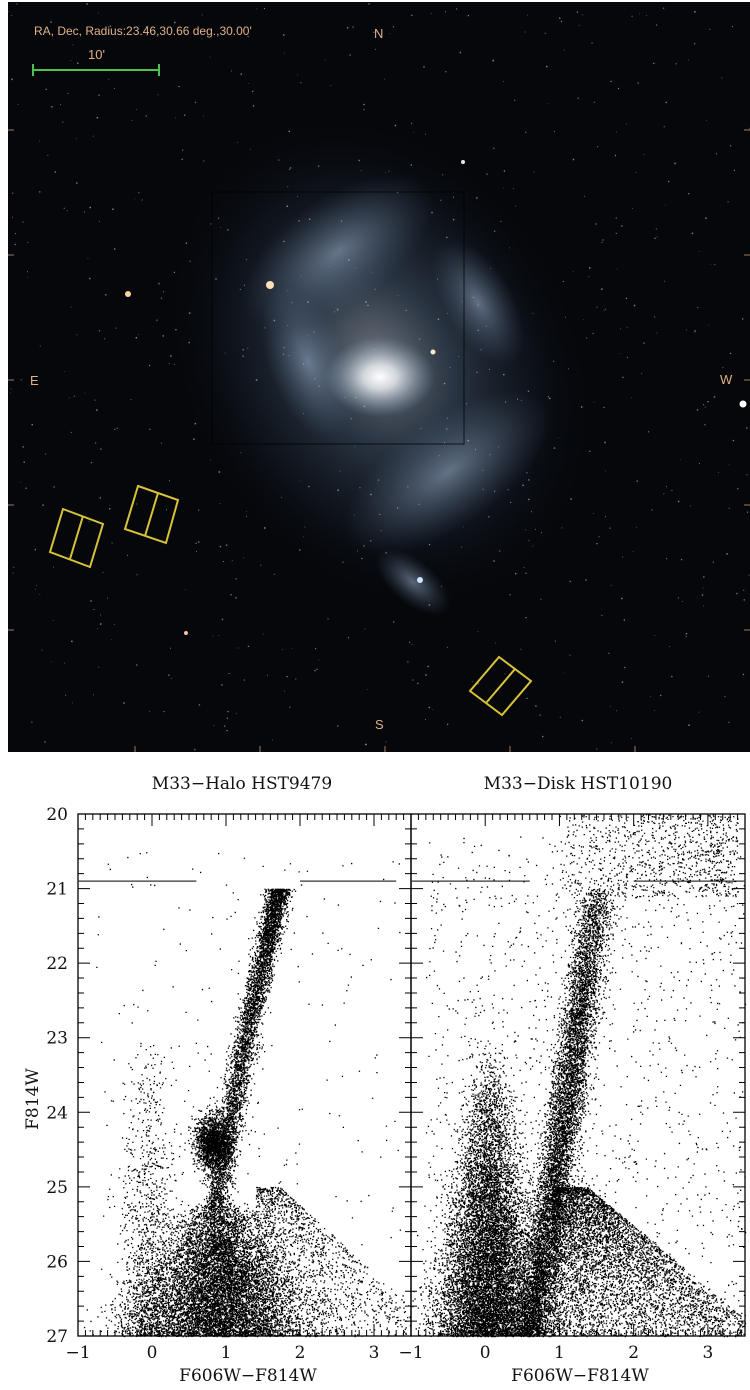 The height and width of the screenshot is (1390, 750). Describe the element at coordinates (242, 784) in the screenshot. I see `halo-panel-title: M33−Halo HST9479` at that location.